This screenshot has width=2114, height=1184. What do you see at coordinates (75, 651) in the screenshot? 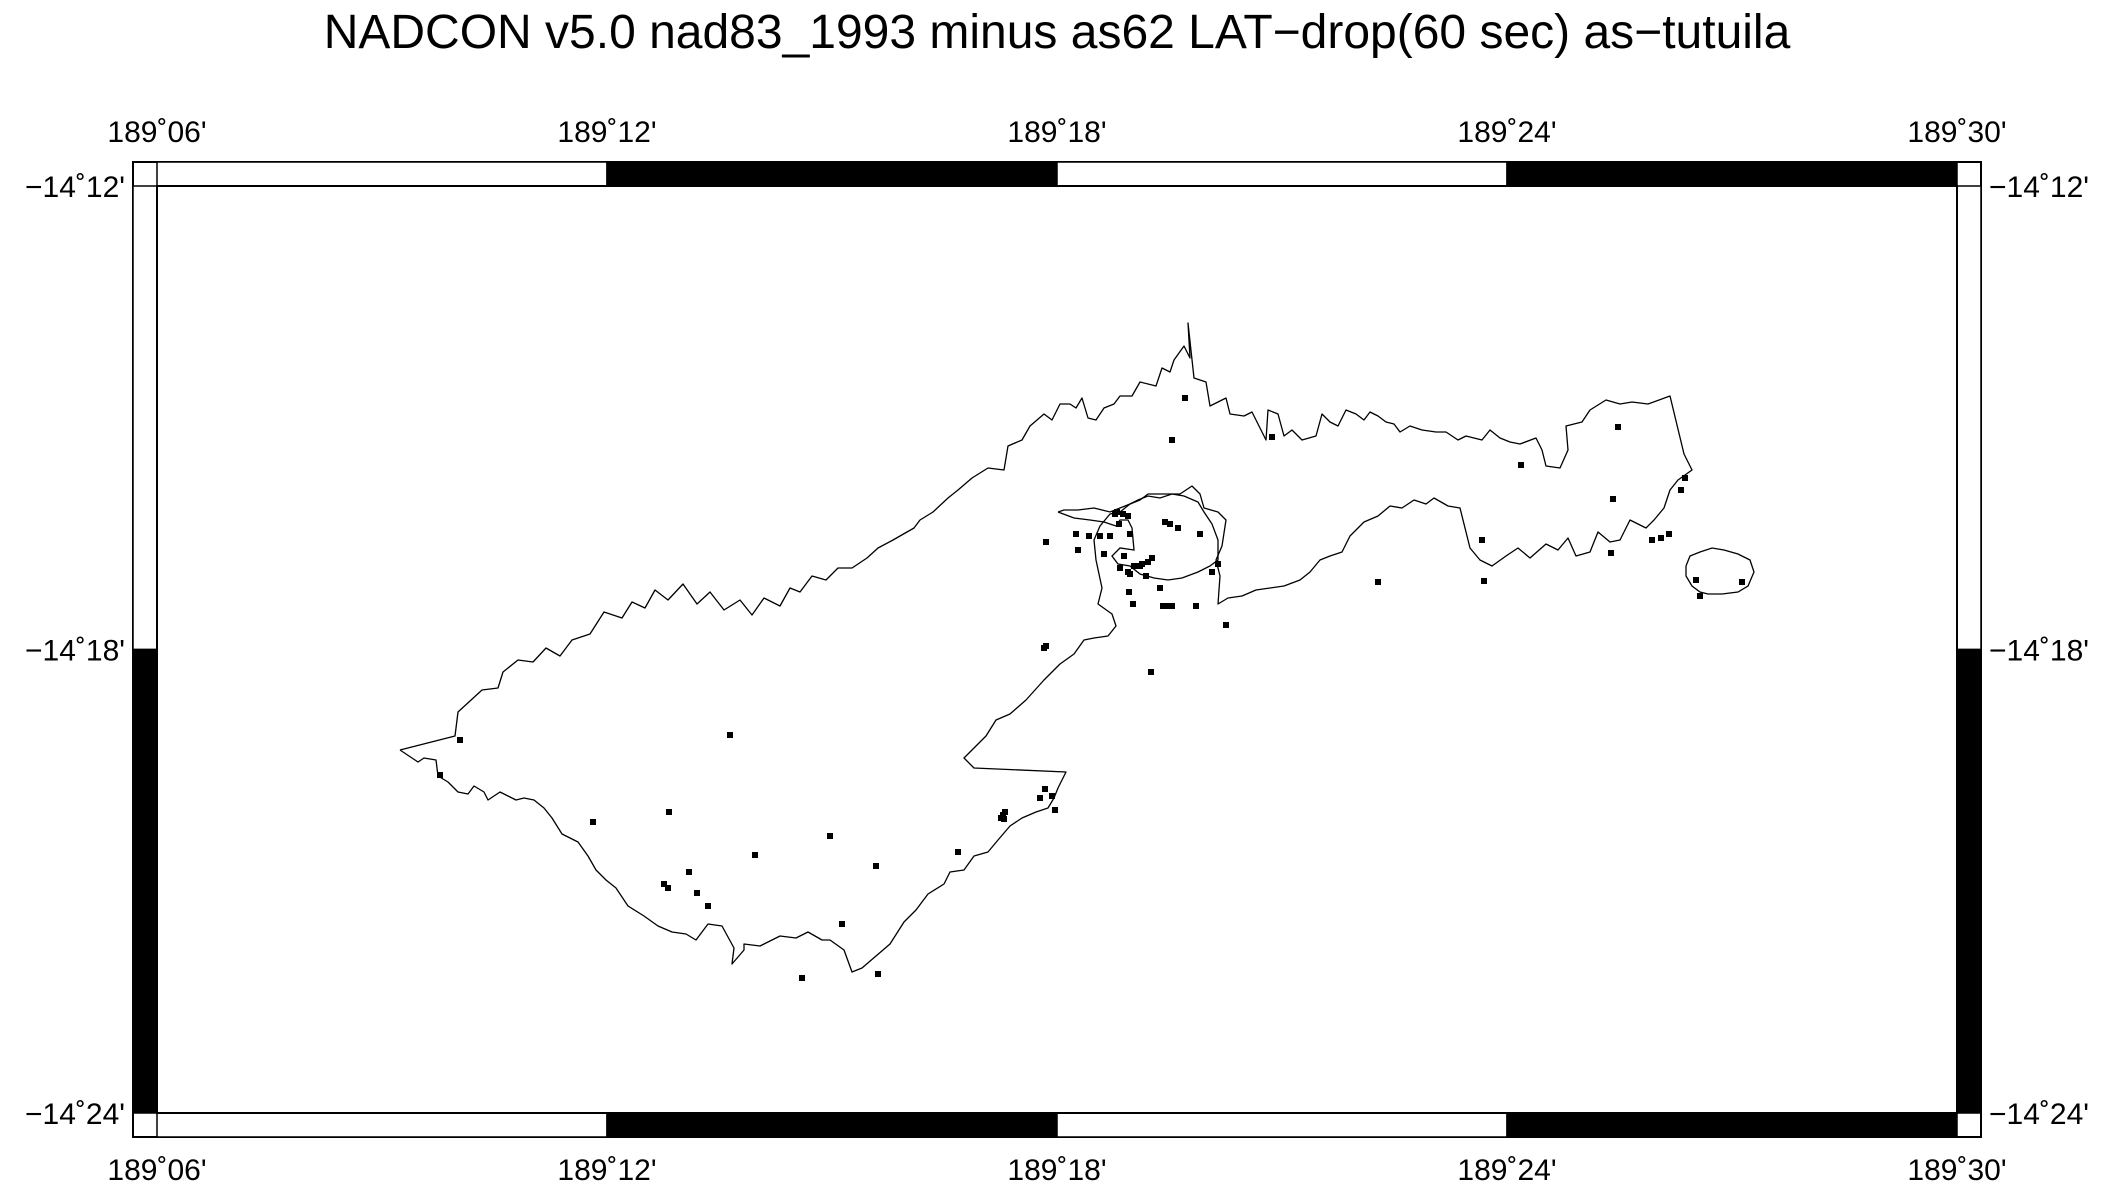
I see `lat-tick-label-left: −14˚18'` at bounding box center [75, 651].